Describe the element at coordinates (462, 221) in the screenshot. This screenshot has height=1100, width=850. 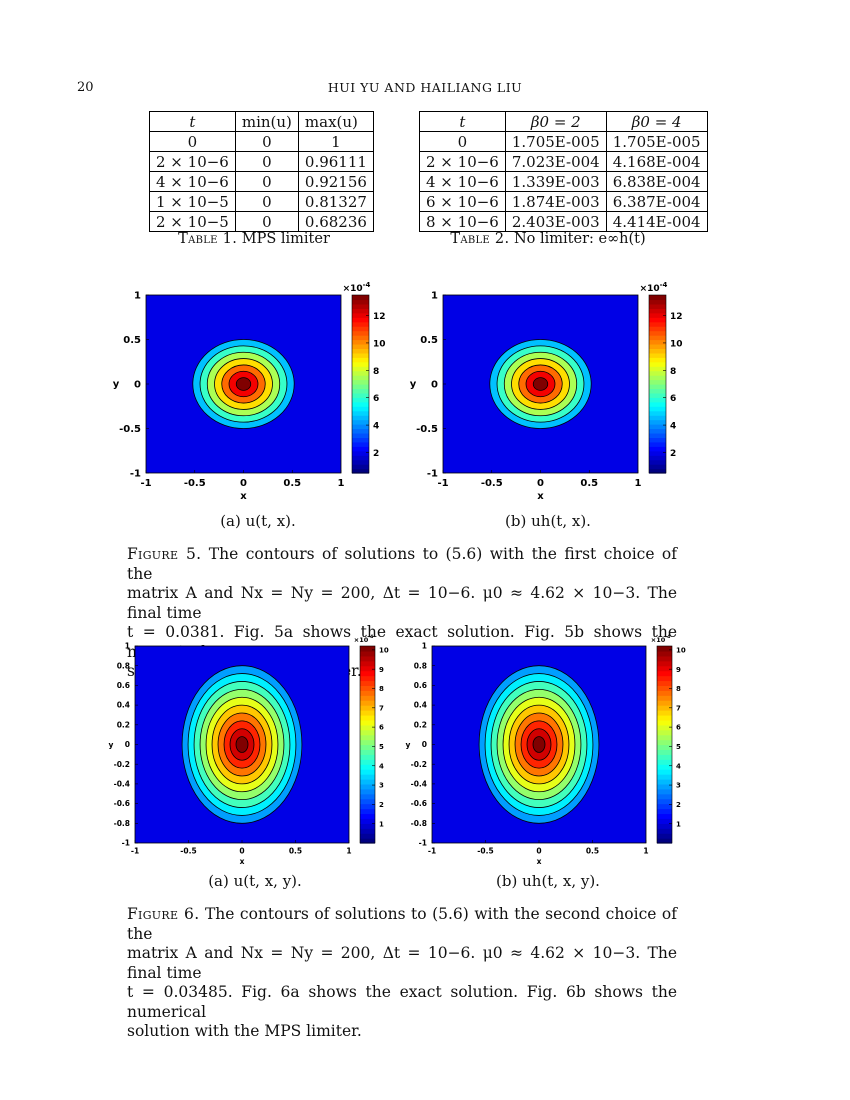
I see `cell: 8 × 10−6` at that location.